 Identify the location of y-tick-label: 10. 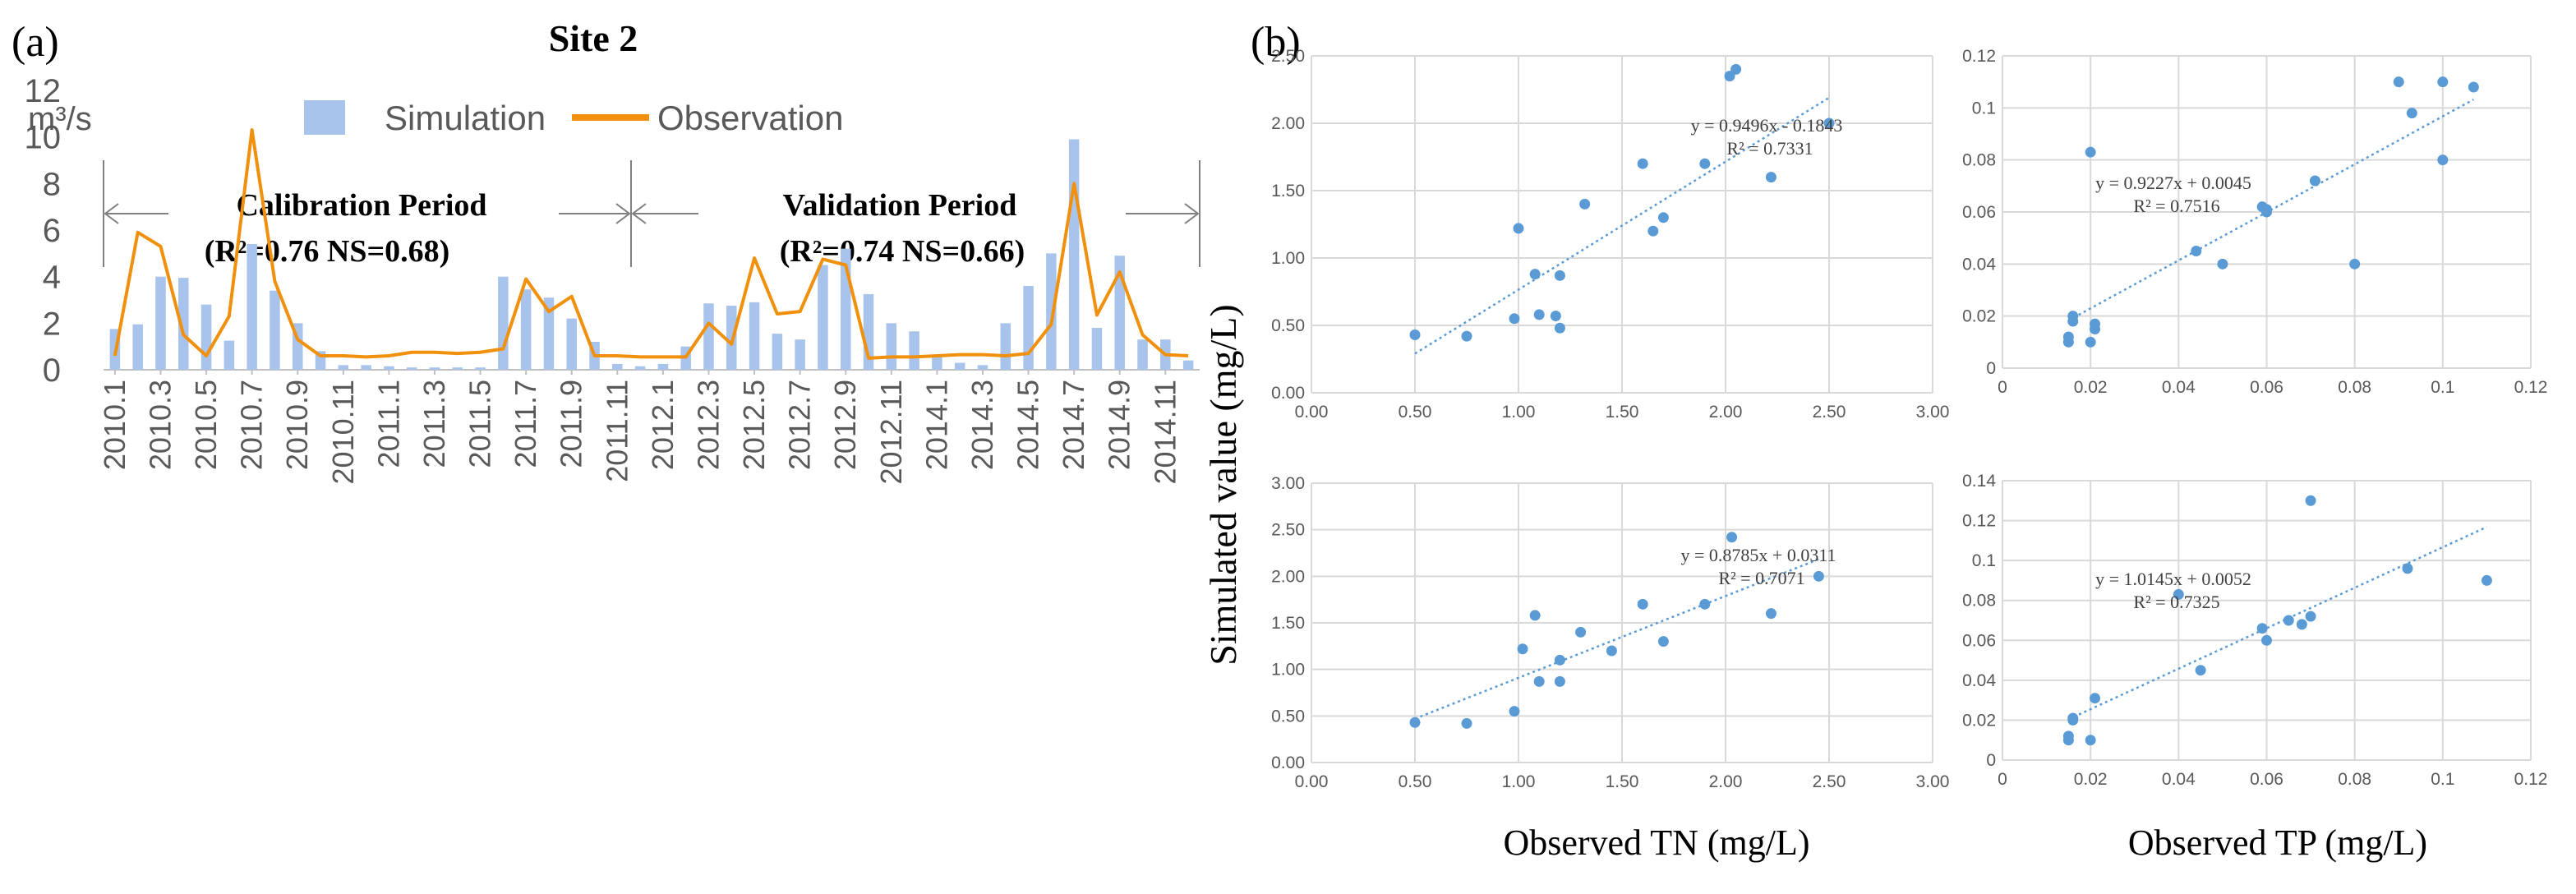
(43, 138).